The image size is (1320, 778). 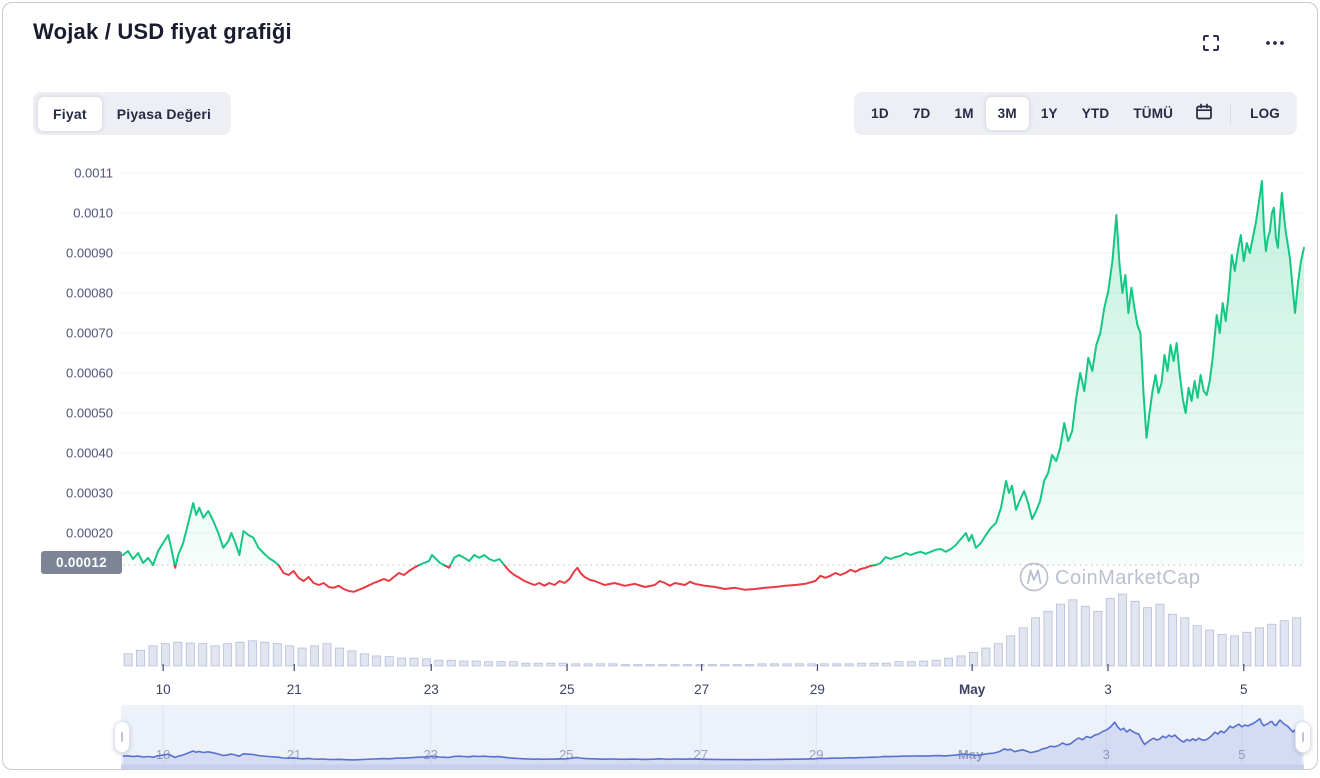 I want to click on page-title: Wojak / USD fiyat grafiği, so click(x=162, y=31).